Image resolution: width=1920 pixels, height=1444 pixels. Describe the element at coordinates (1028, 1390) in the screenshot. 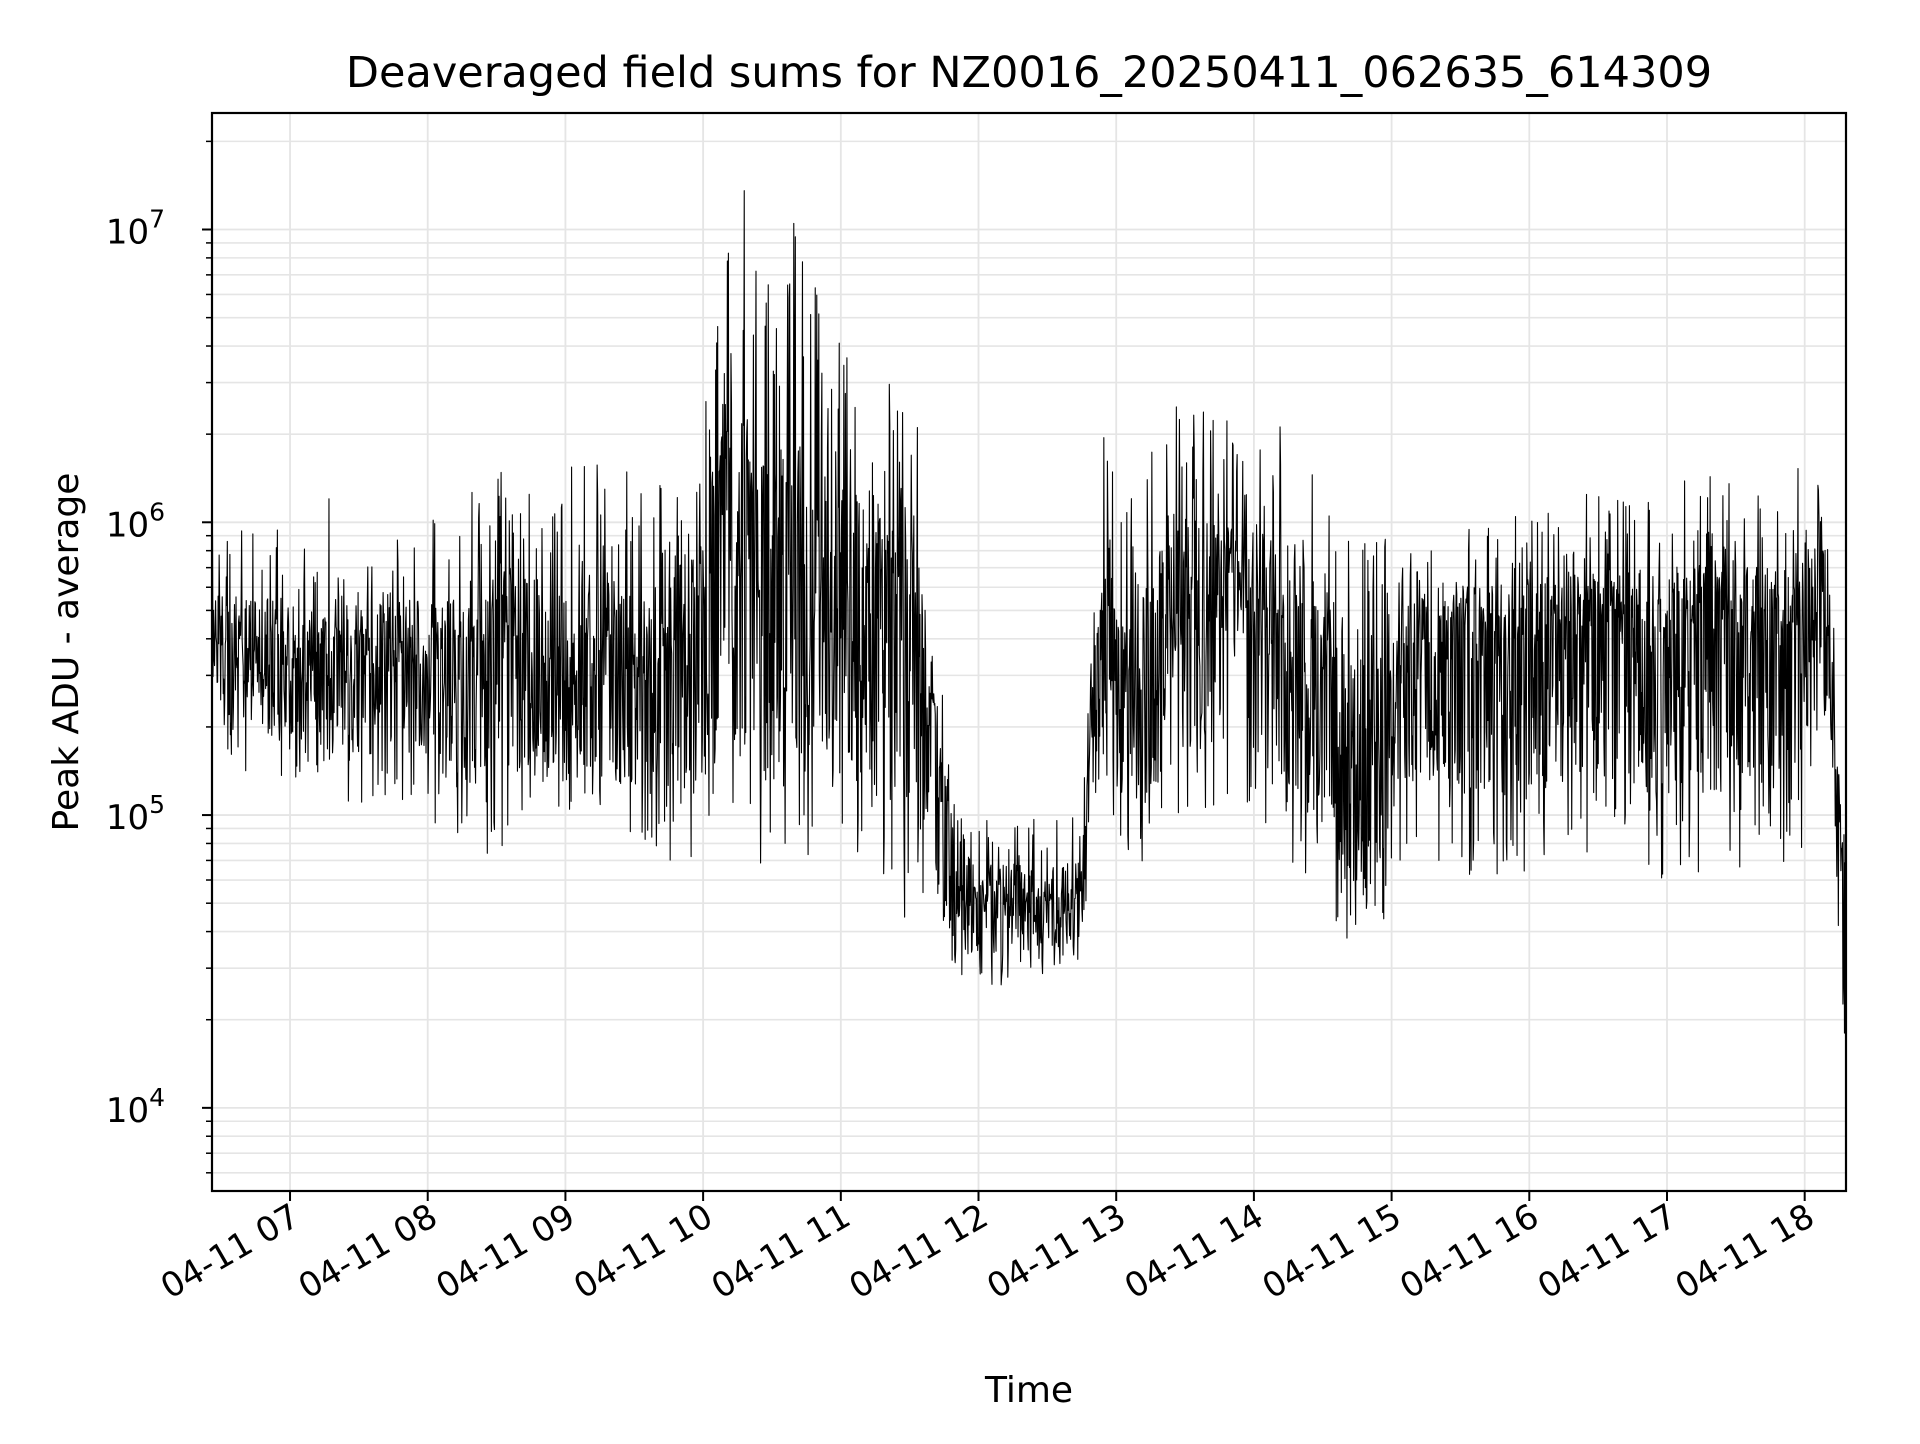

I see `x-axis-label: Time` at that location.